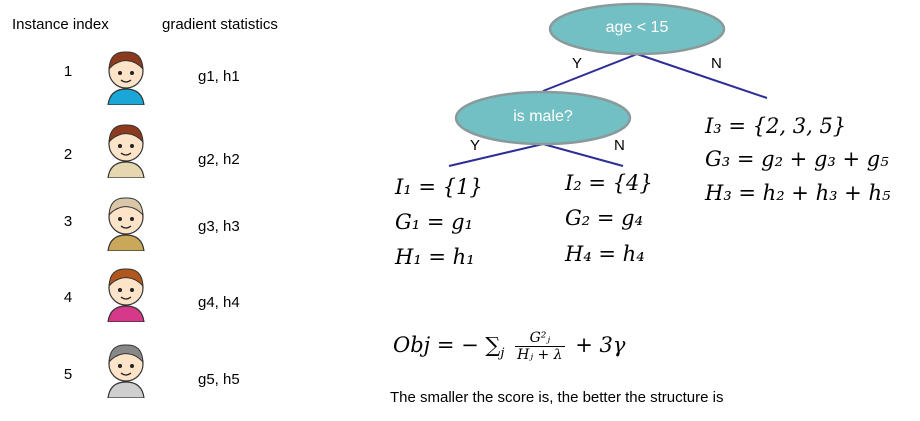  Describe the element at coordinates (126, 223) in the screenshot. I see `grandpa-face-icon` at that location.